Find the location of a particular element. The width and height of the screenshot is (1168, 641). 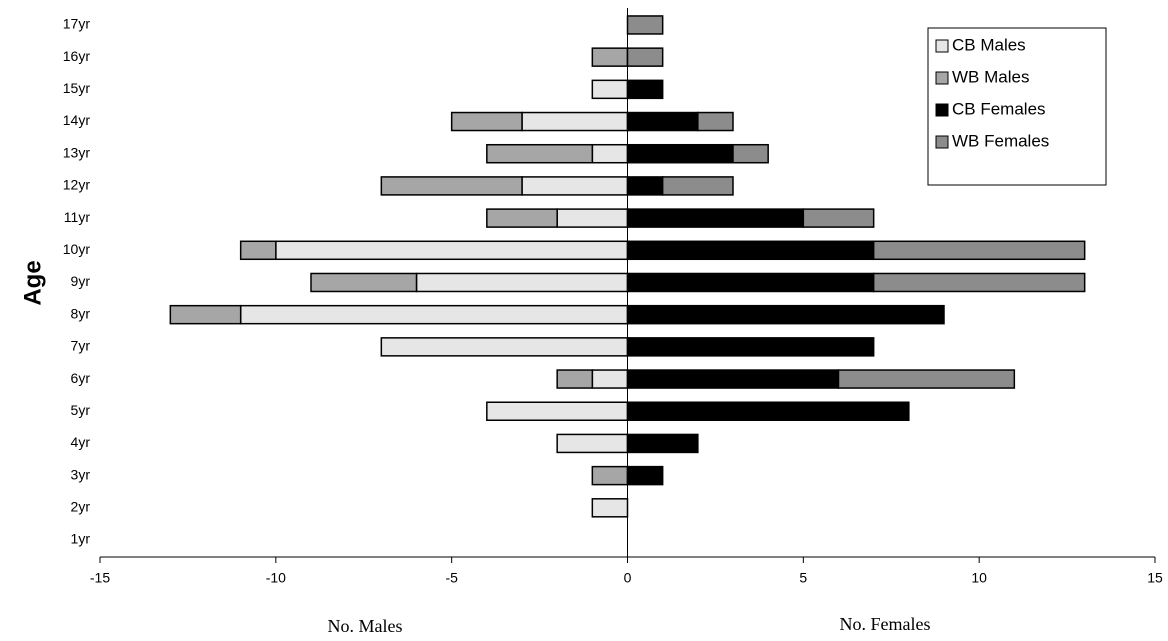

x-tick-label: 15 is located at coordinates (1155, 578).